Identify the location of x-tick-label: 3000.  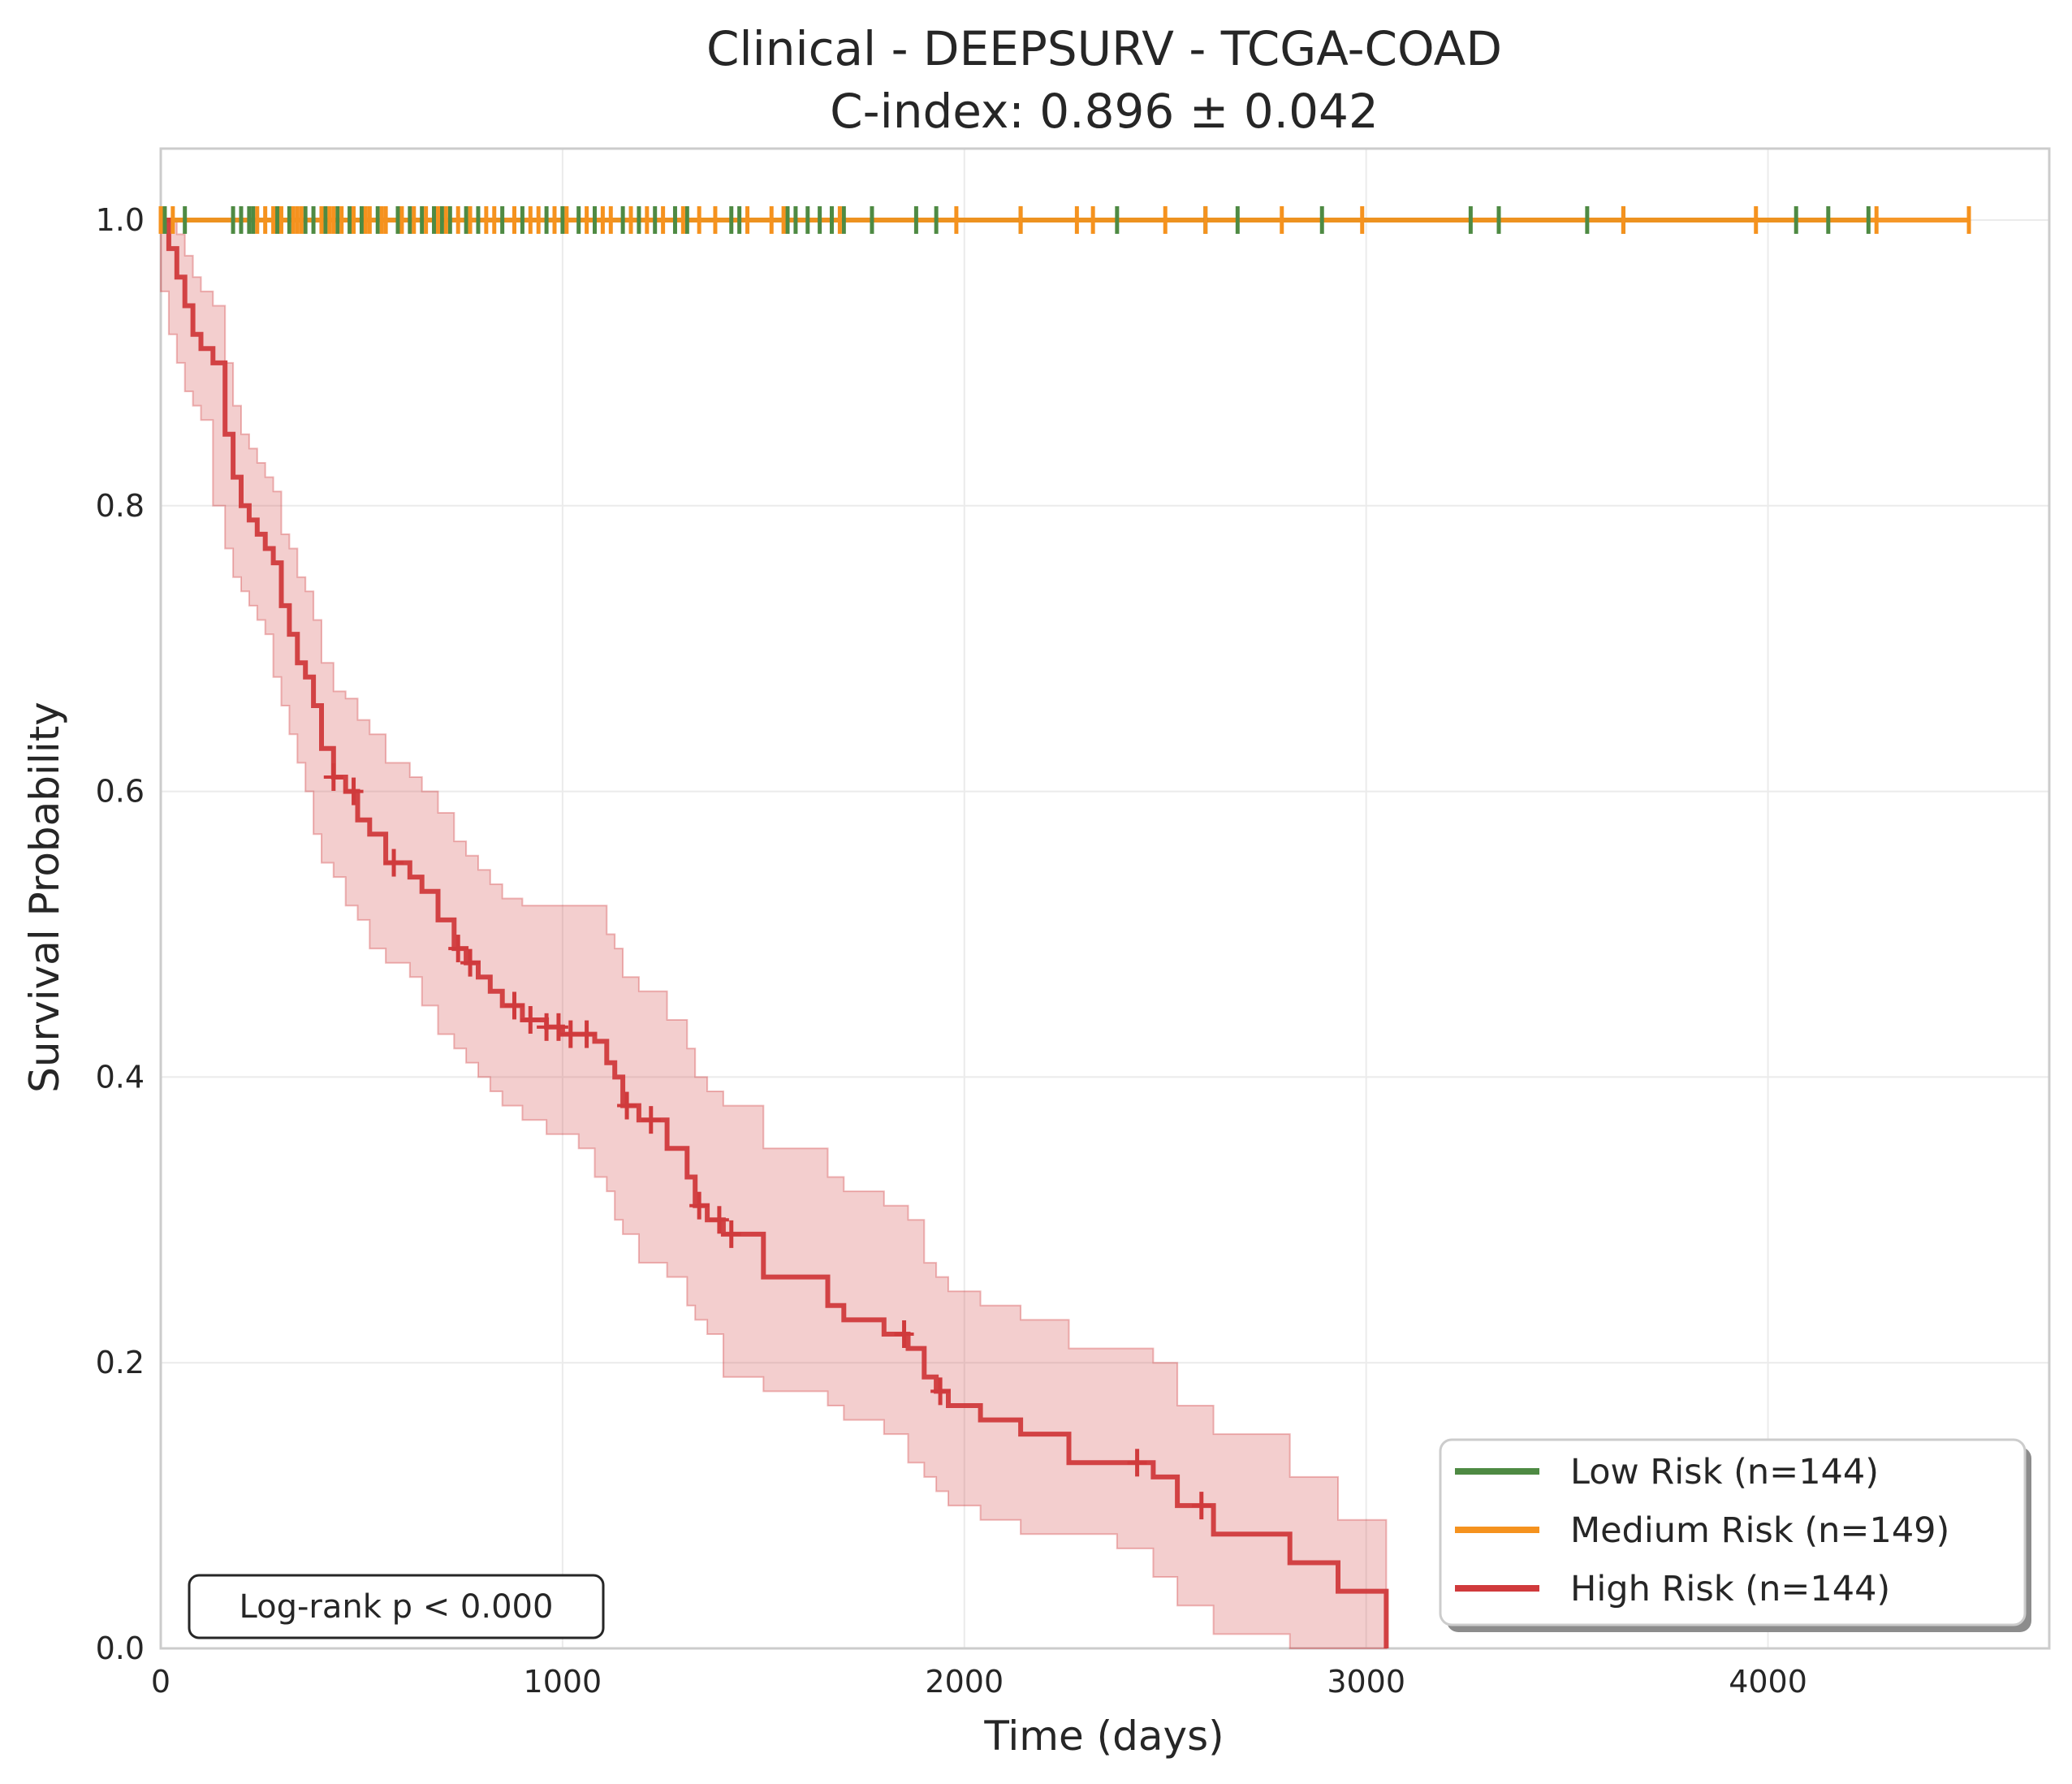
(1366, 1682).